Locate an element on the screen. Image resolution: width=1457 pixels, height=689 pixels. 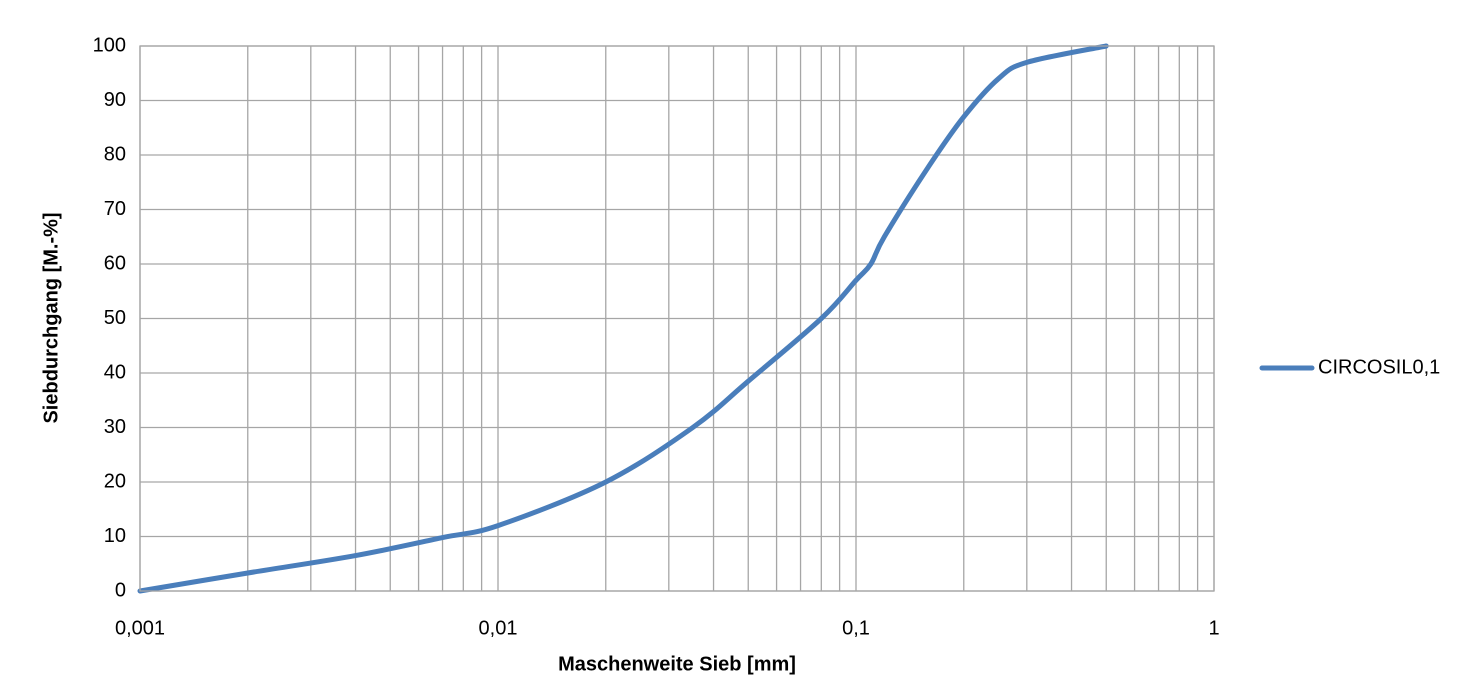
y-tick-label: 80 is located at coordinates (115, 154).